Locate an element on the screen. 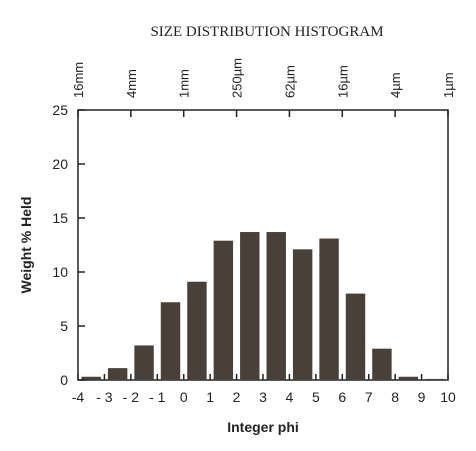 The image size is (476, 451). y-tick-label: 10 is located at coordinates (60, 272).